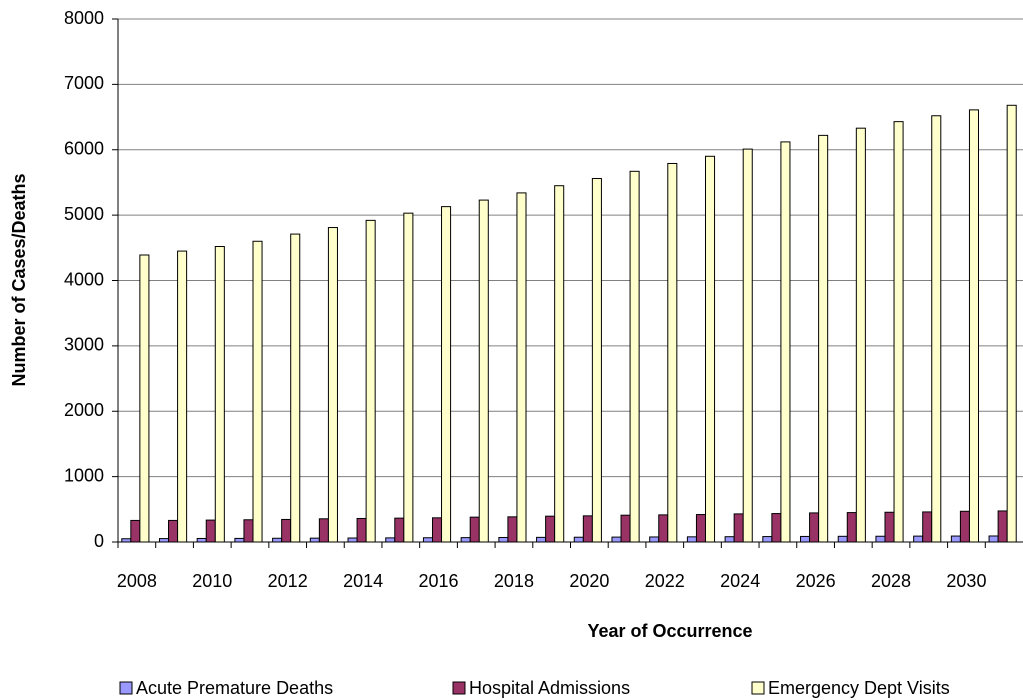 Image resolution: width=1023 pixels, height=700 pixels. Describe the element at coordinates (514, 581) in the screenshot. I see `x-tick-label: 2018` at that location.